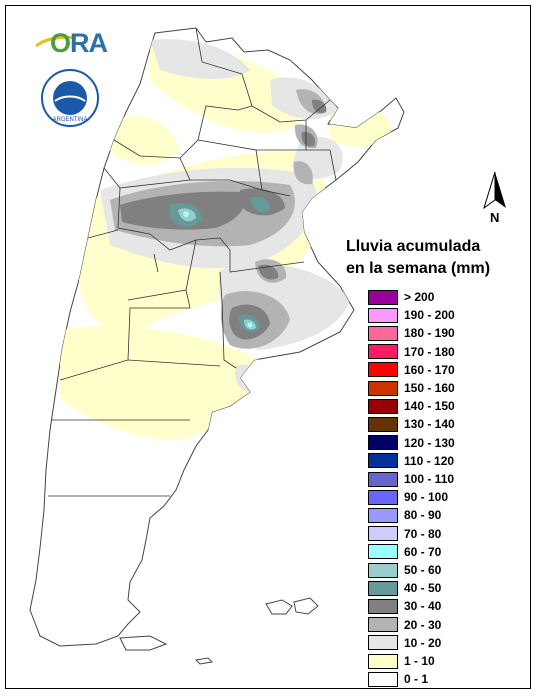 This screenshot has width=538, height=696. What do you see at coordinates (413, 246) in the screenshot?
I see `legend-title-line1: Lluvia acumulada` at bounding box center [413, 246].